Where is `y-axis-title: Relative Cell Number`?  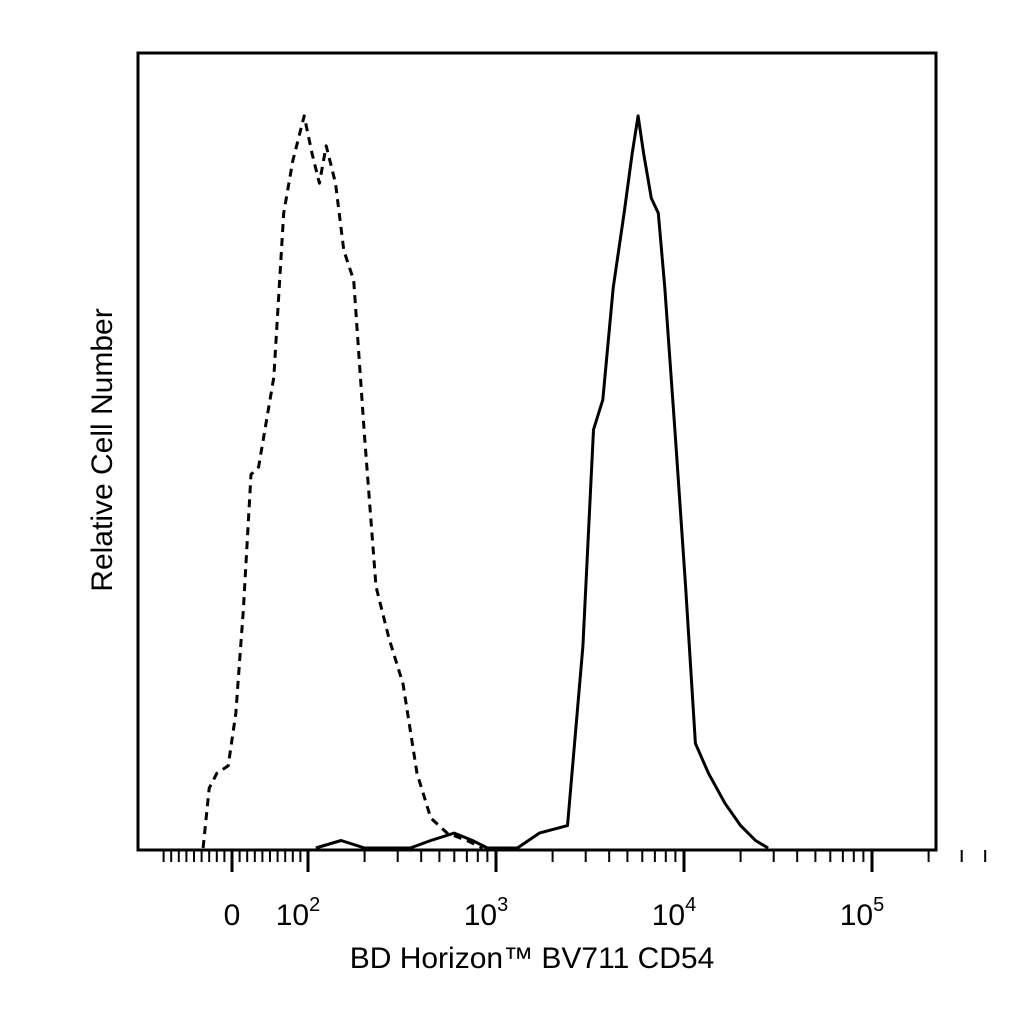
y-axis-title: Relative Cell Number is located at coordinates (102, 449).